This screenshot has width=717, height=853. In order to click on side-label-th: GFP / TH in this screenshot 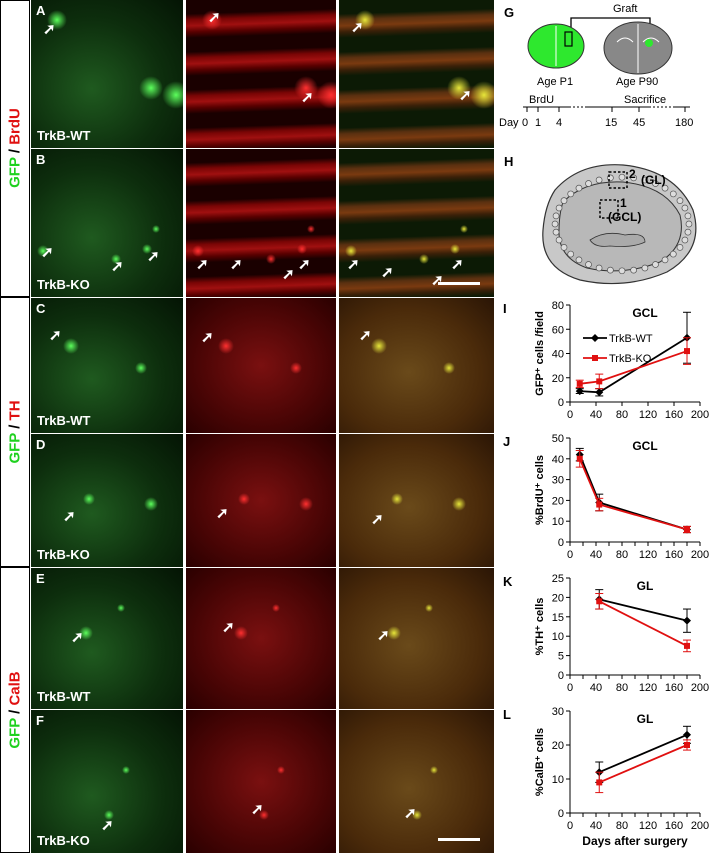, I will do `click(15, 432)`.